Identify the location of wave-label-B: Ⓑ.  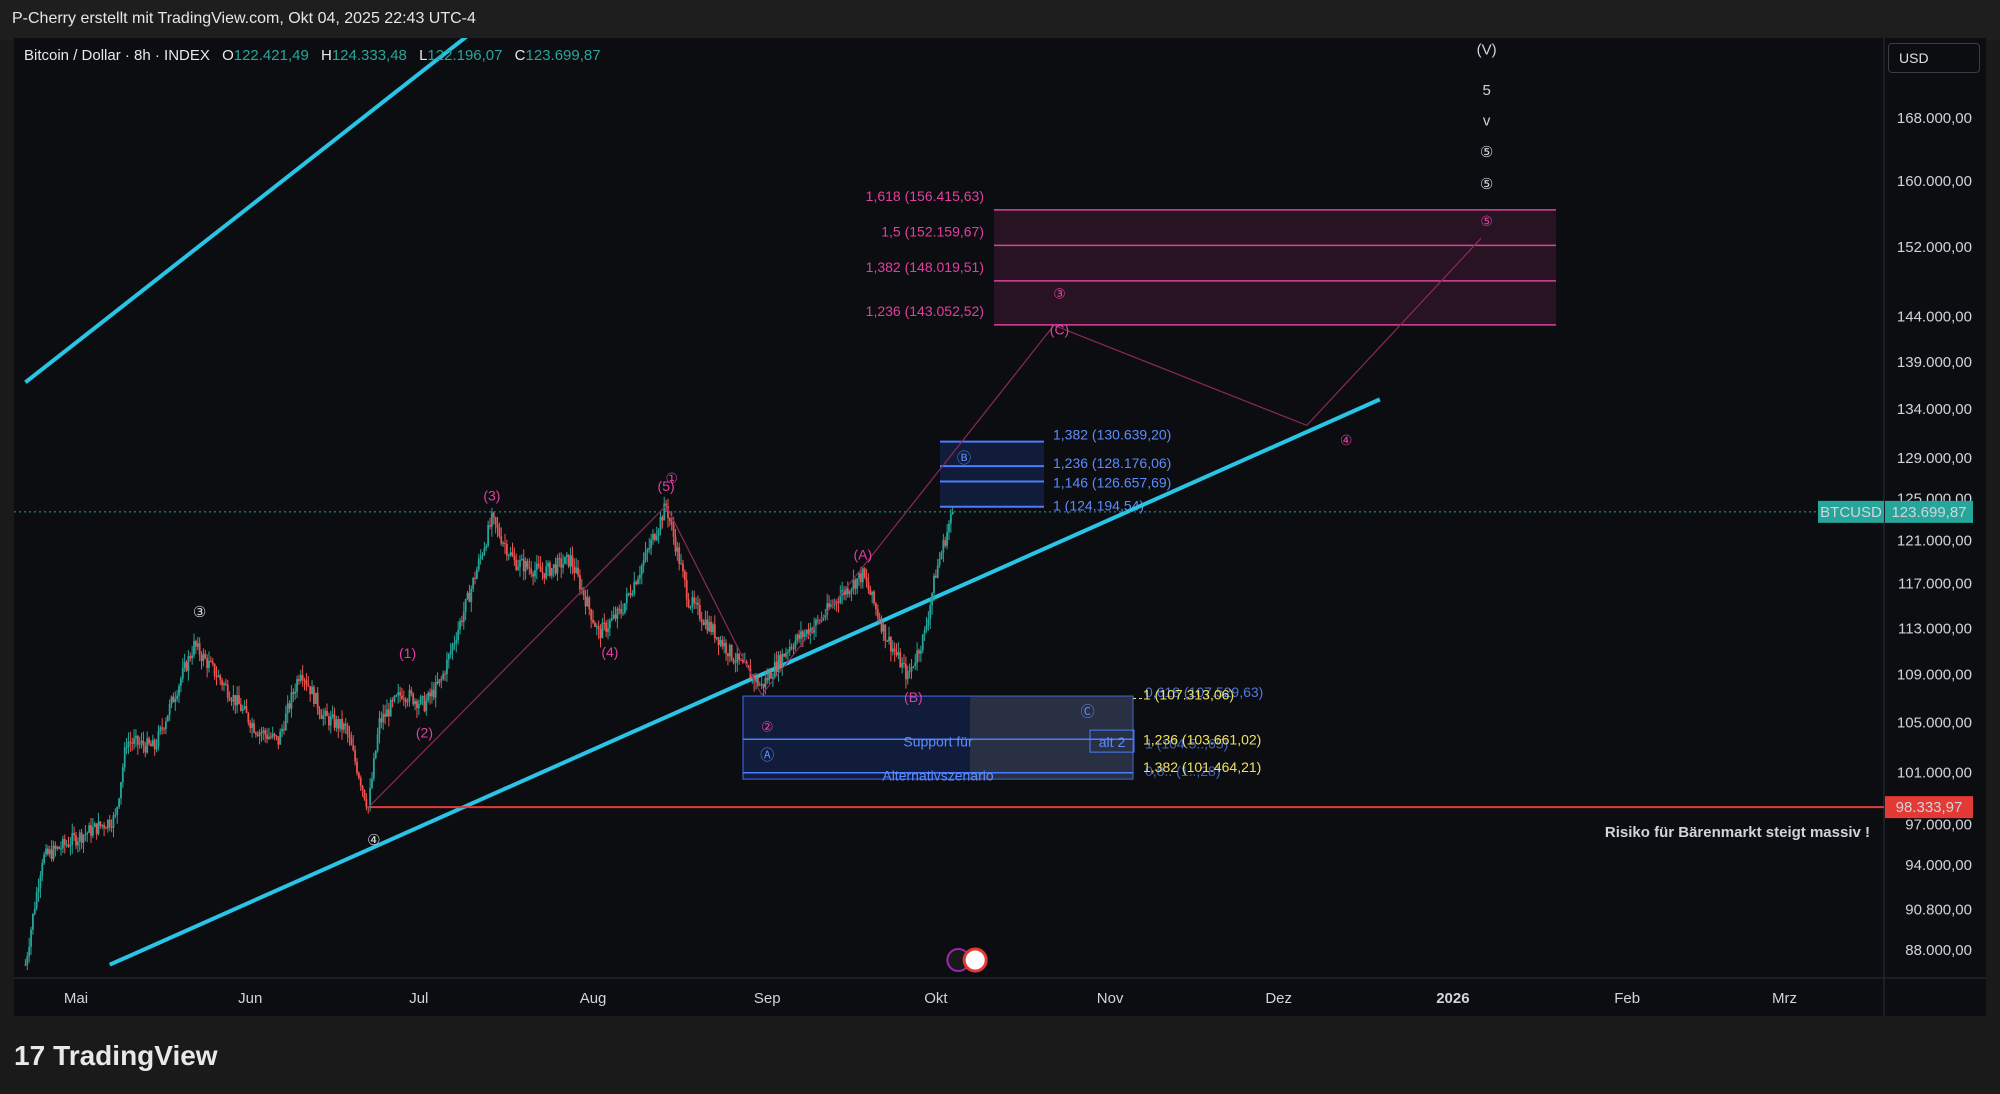
(964, 458).